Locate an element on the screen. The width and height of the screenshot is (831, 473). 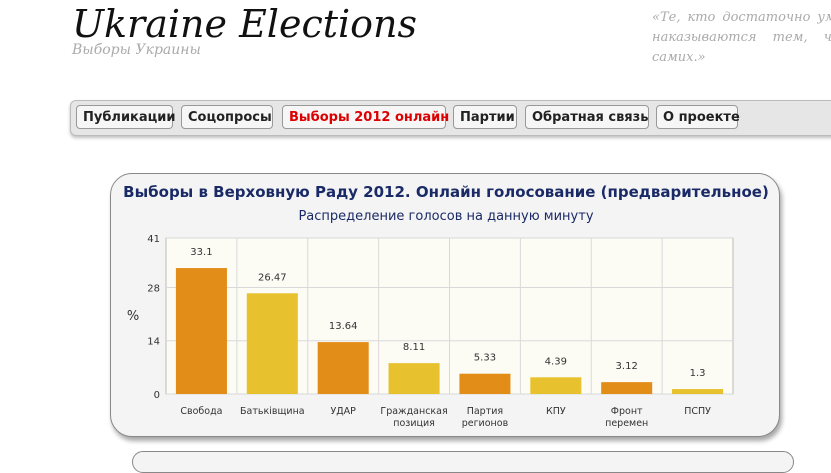
y-axis-label: % is located at coordinates (133, 316).